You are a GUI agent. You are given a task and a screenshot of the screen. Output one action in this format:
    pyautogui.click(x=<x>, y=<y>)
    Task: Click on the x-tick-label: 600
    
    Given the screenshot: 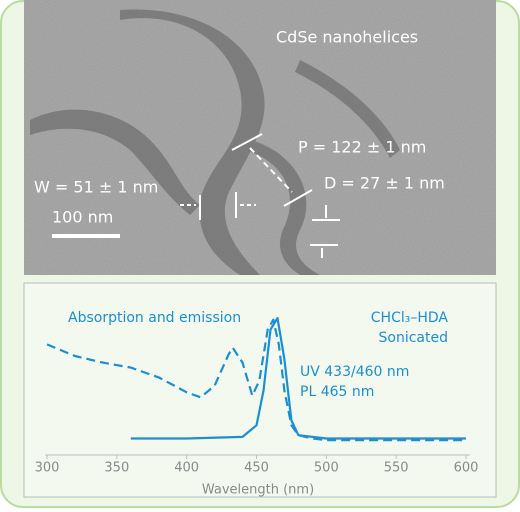 What is the action you would take?
    pyautogui.click(x=466, y=468)
    